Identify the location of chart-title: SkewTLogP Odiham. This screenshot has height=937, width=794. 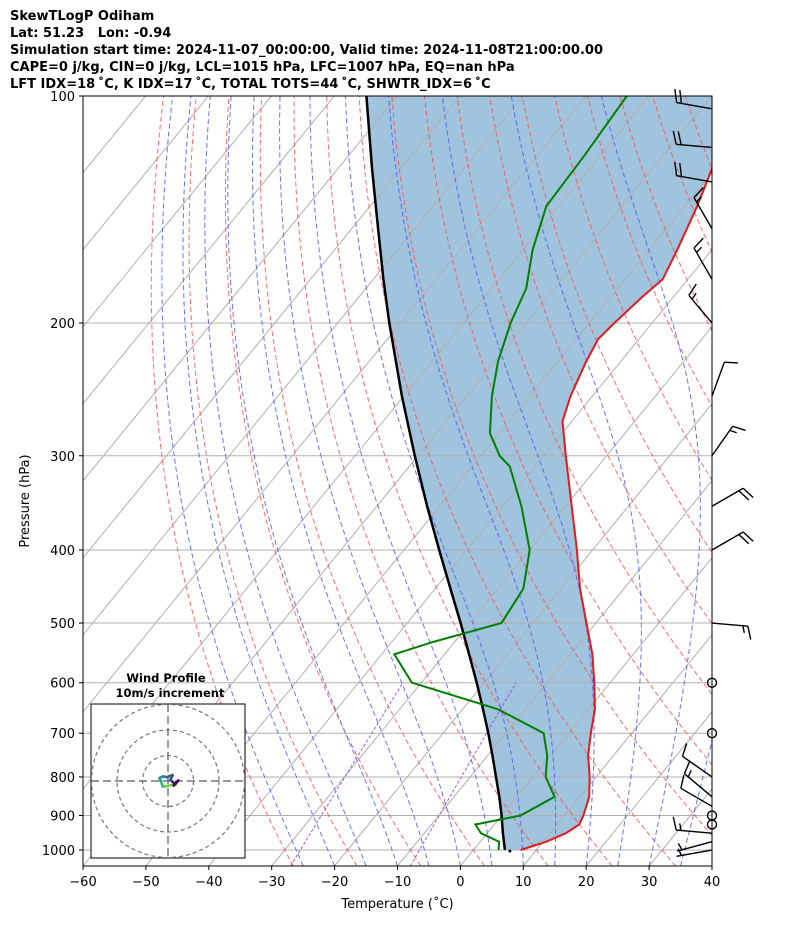
(82, 16).